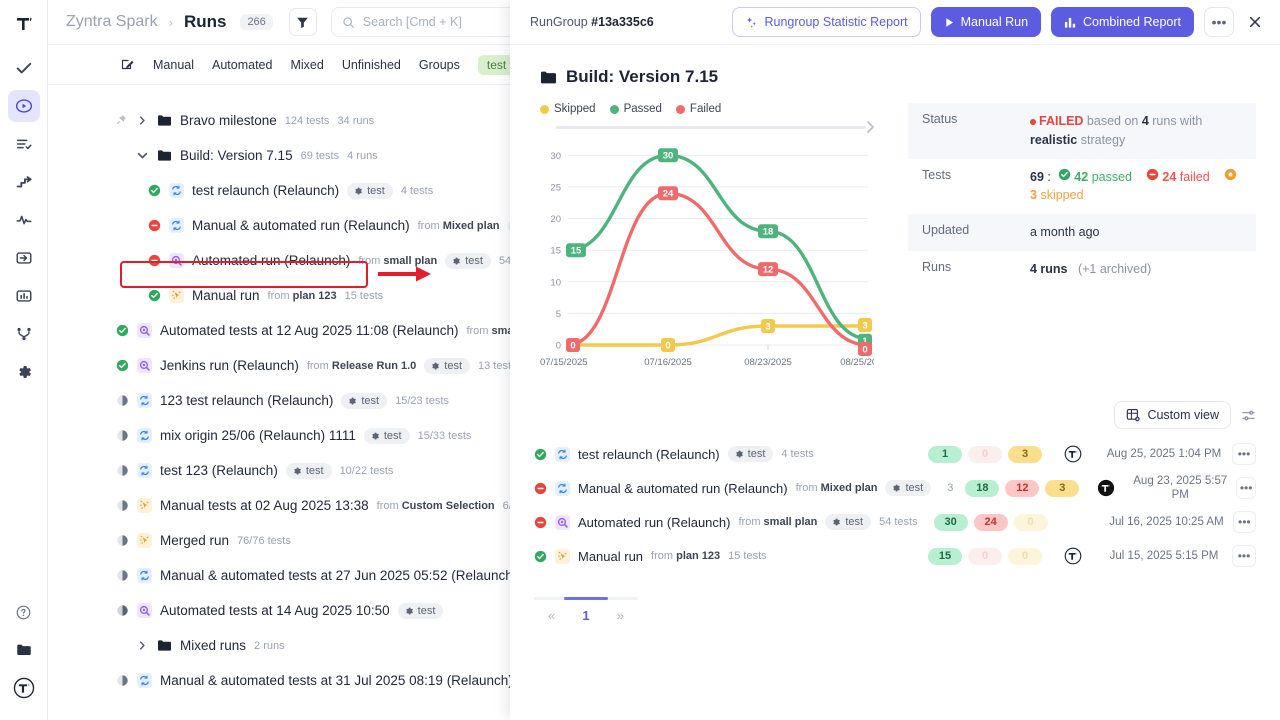 Image resolution: width=1280 pixels, height=720 pixels. Describe the element at coordinates (1164, 453) in the screenshot. I see `run-date: Aug 25, 2025 1:04 PM` at that location.